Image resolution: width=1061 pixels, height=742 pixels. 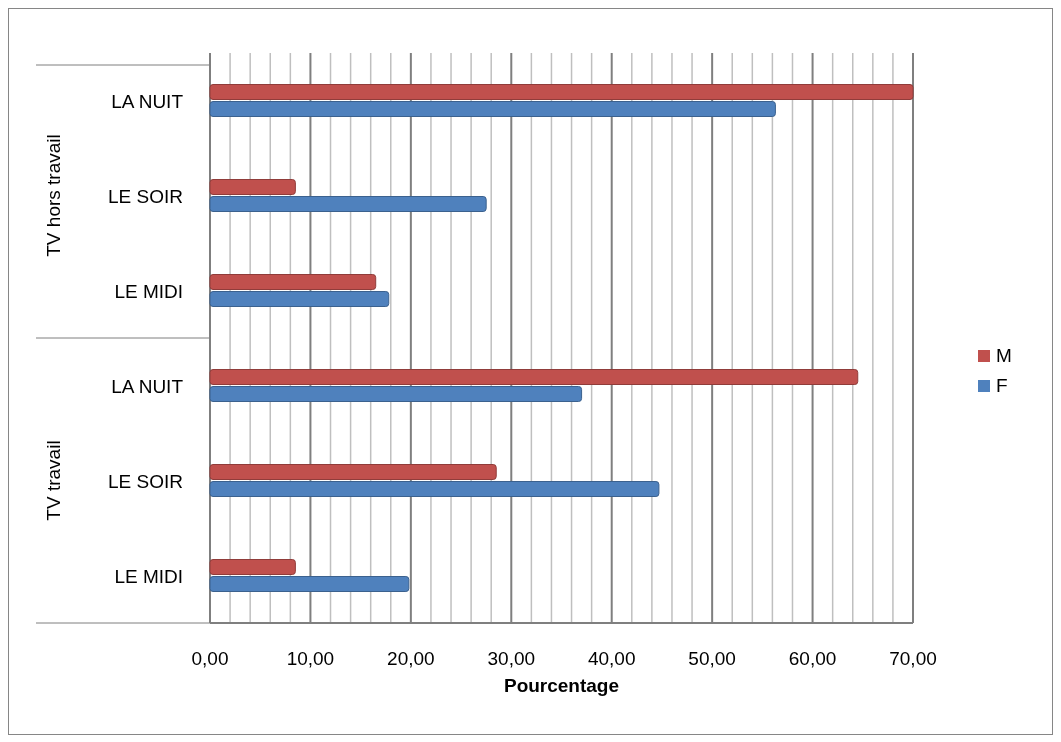 I want to click on x-tick-label: 40,00, so click(x=611, y=658).